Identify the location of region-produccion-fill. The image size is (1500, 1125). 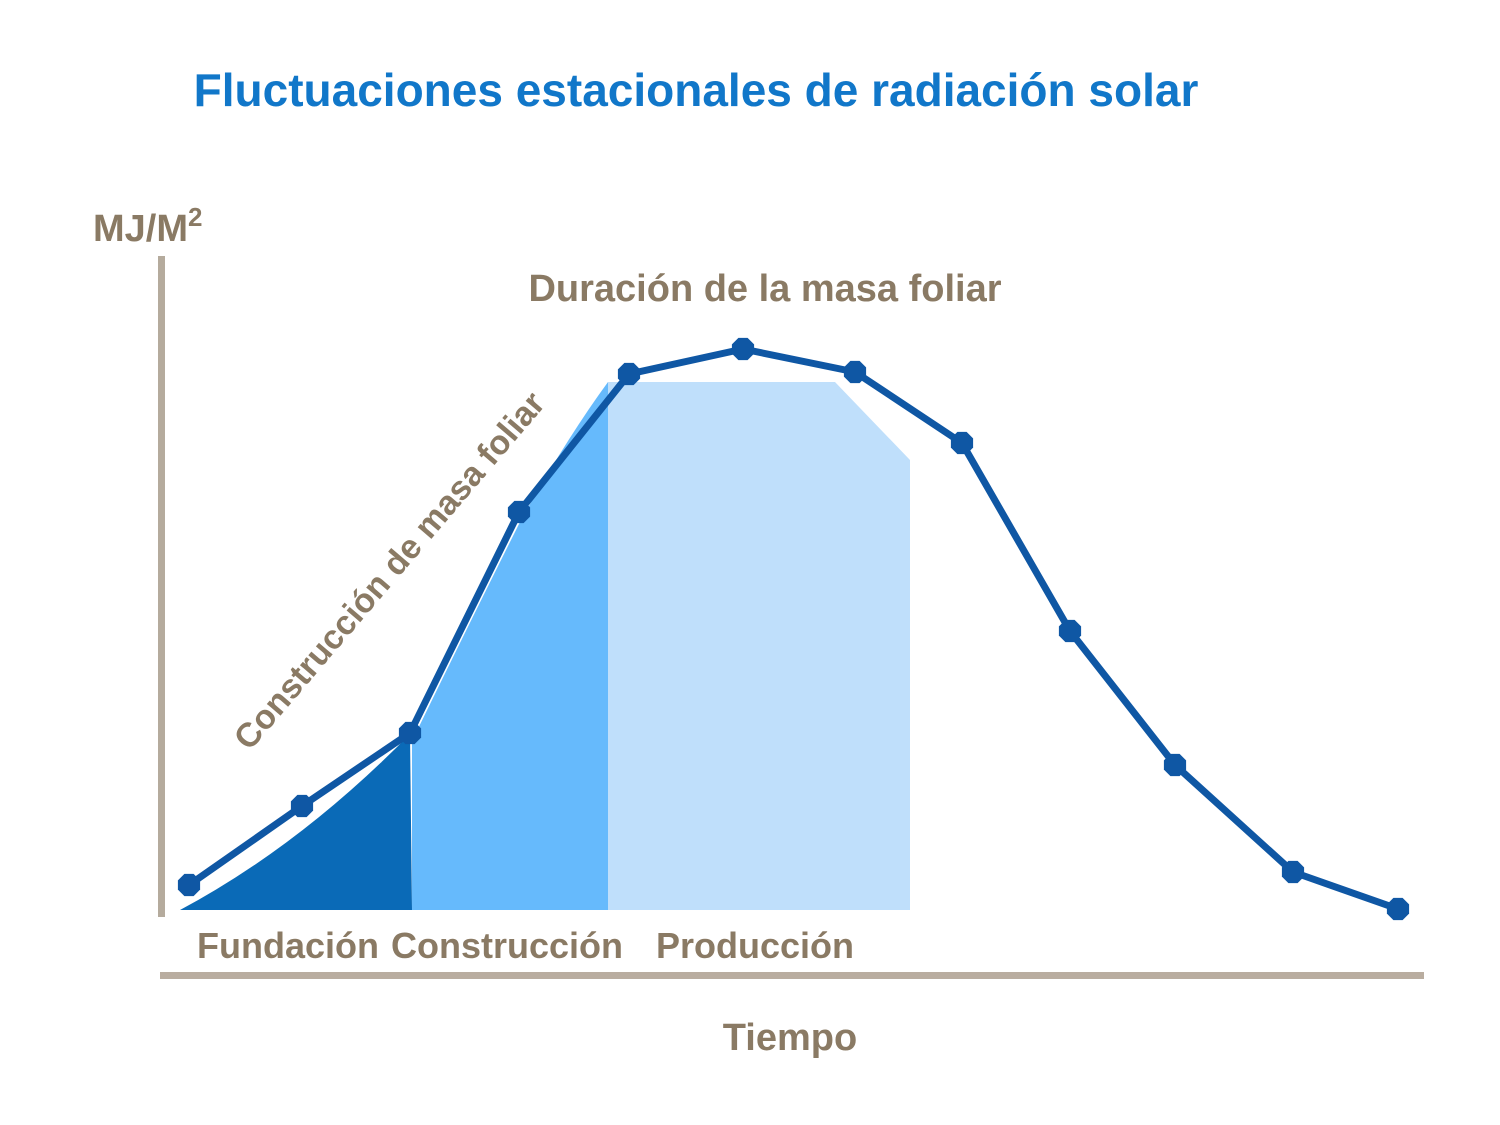
(759, 646).